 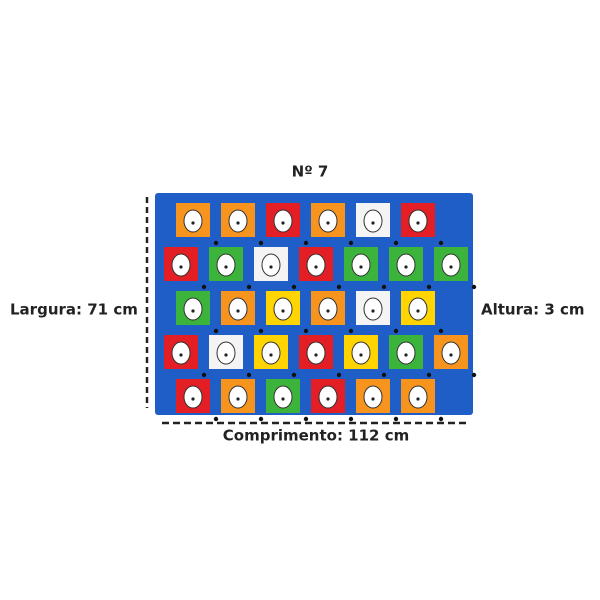 What do you see at coordinates (74, 310) in the screenshot?
I see `width-label: Largura: 71 cm` at bounding box center [74, 310].